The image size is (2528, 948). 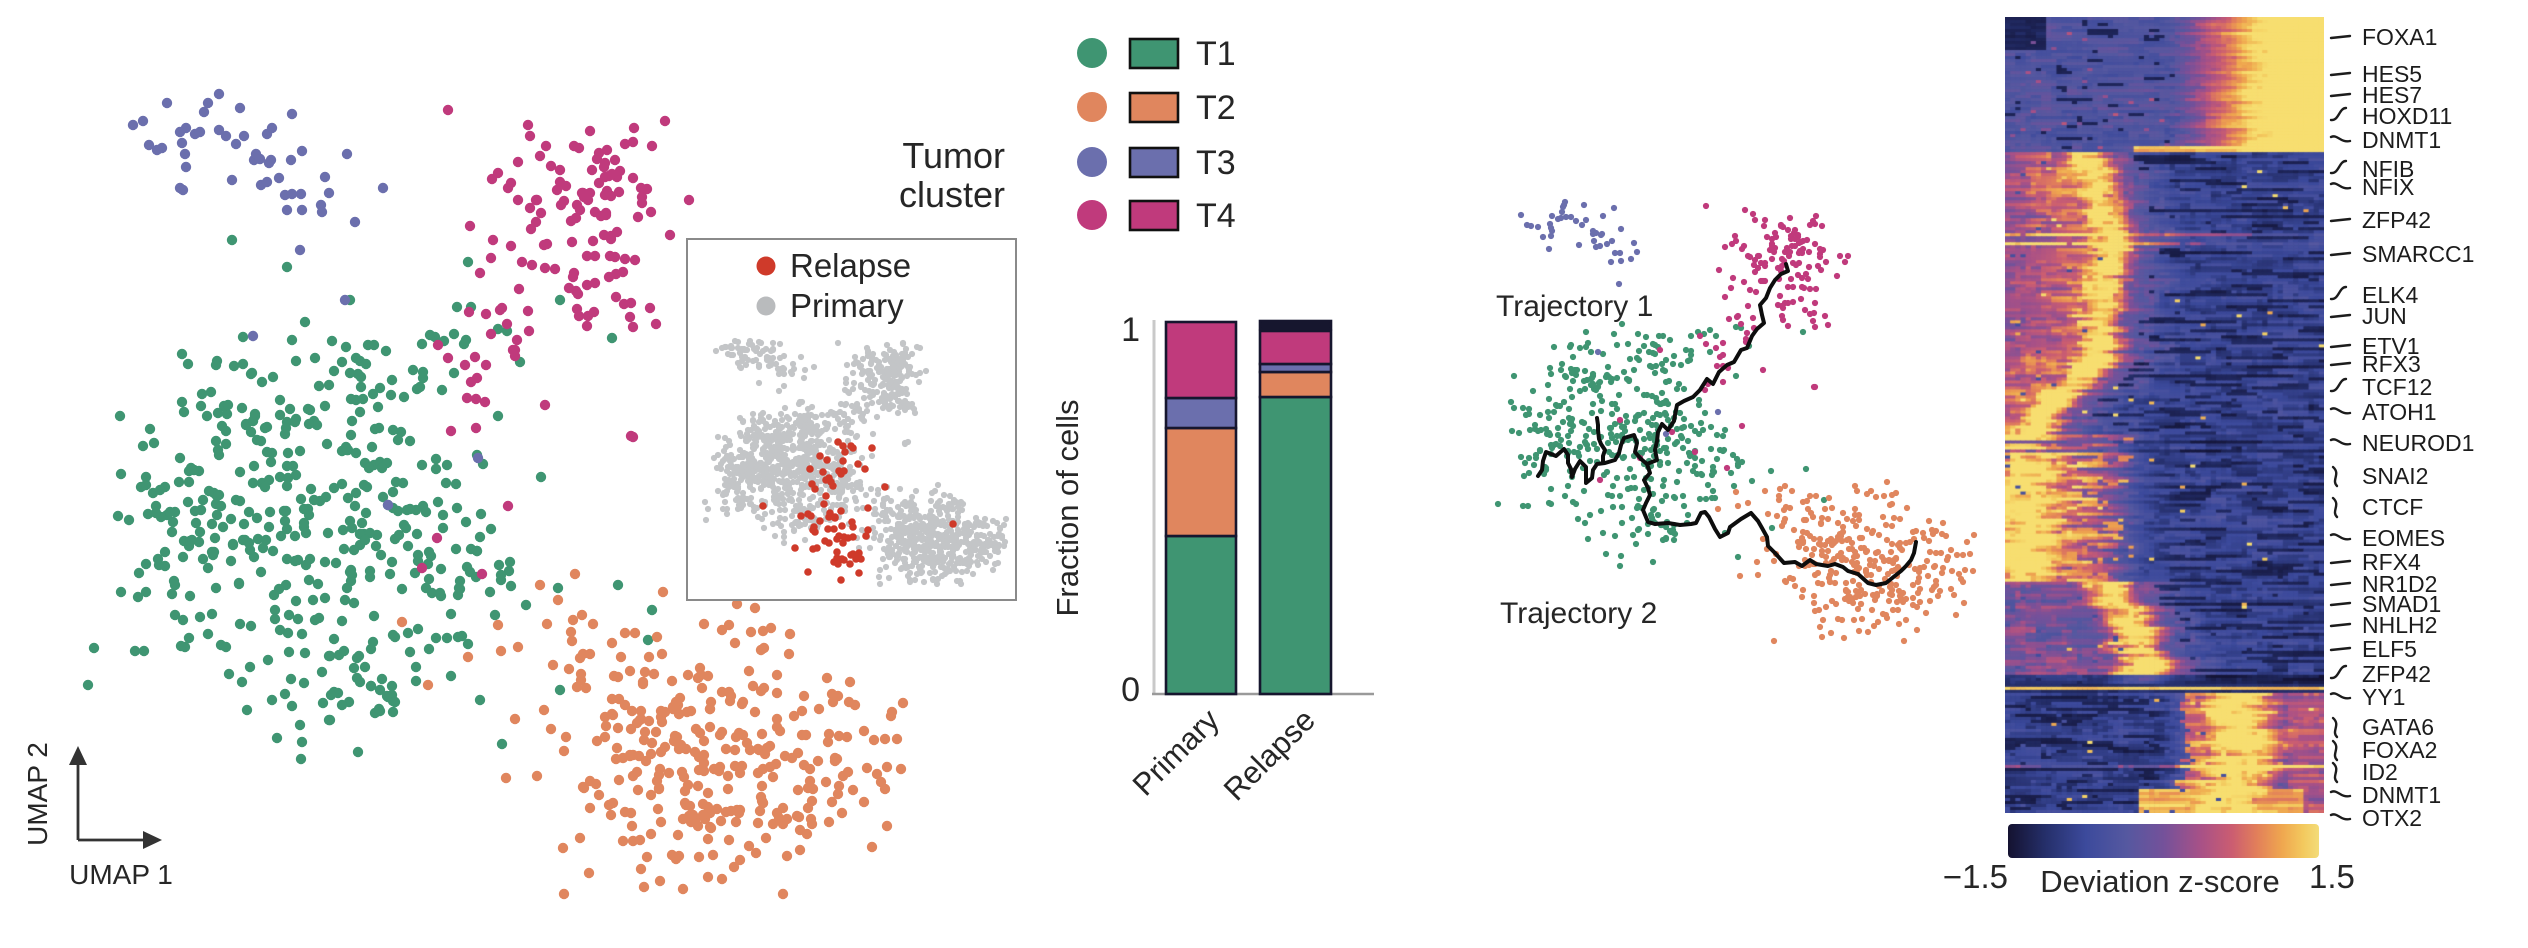 What do you see at coordinates (952, 194) in the screenshot?
I see `svg-text: cluster` at bounding box center [952, 194].